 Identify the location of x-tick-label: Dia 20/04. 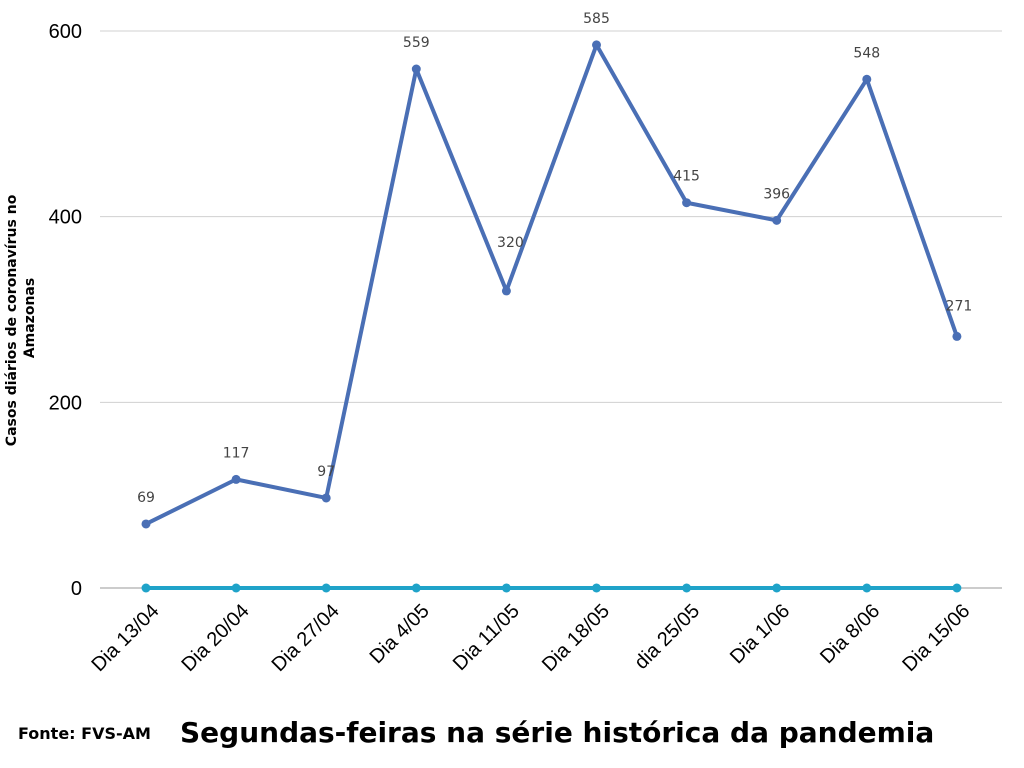
(216, 638).